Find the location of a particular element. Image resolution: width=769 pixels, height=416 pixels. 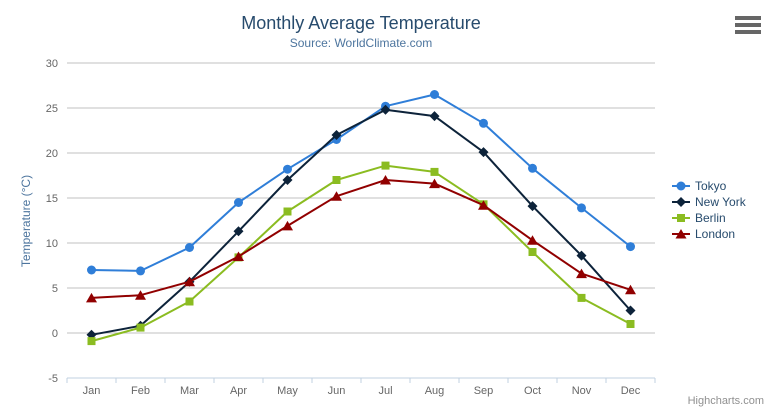

data-point-tokyo-Dec is located at coordinates (630, 247).